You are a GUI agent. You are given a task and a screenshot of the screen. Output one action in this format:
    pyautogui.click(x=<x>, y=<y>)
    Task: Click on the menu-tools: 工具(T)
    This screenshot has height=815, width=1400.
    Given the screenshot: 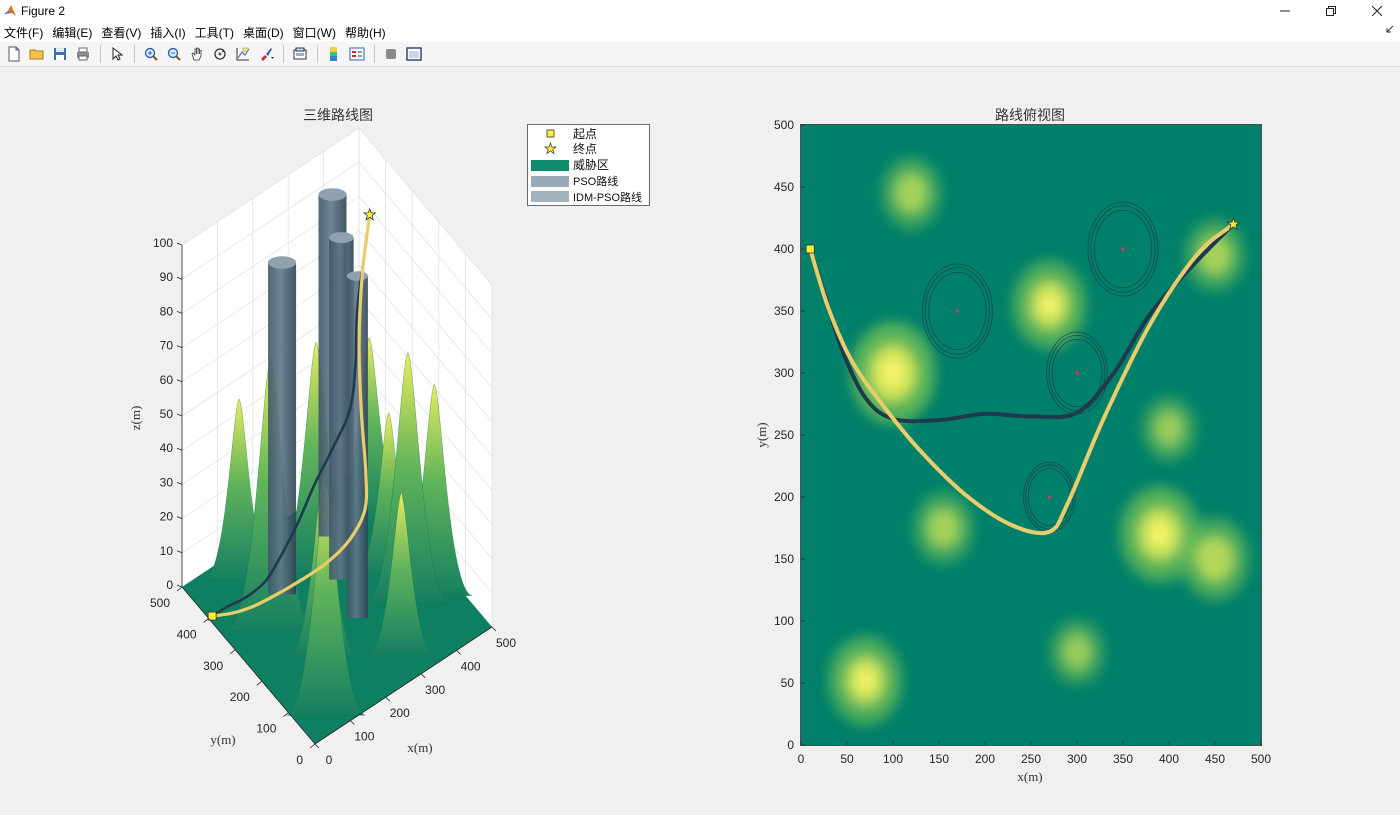 What is the action you would take?
    pyautogui.click(x=214, y=32)
    